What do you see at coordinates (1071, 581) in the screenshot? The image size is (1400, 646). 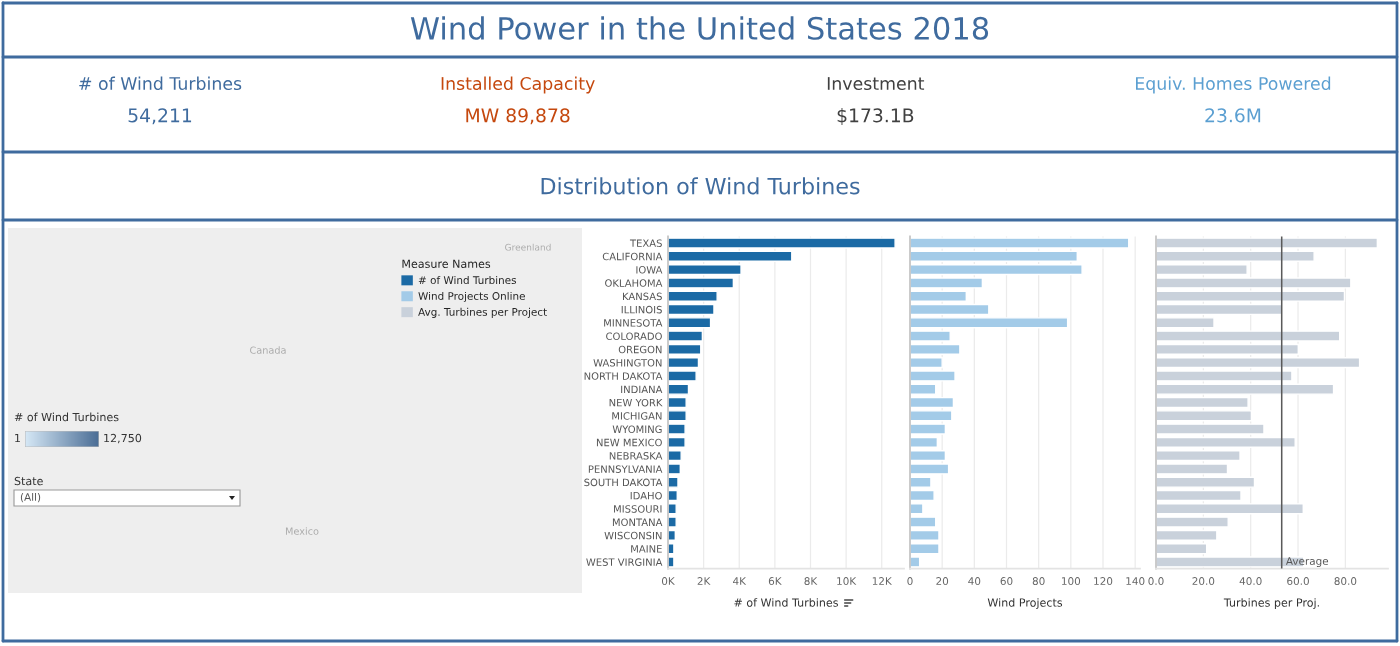 I see `x-tick-label: 100` at bounding box center [1071, 581].